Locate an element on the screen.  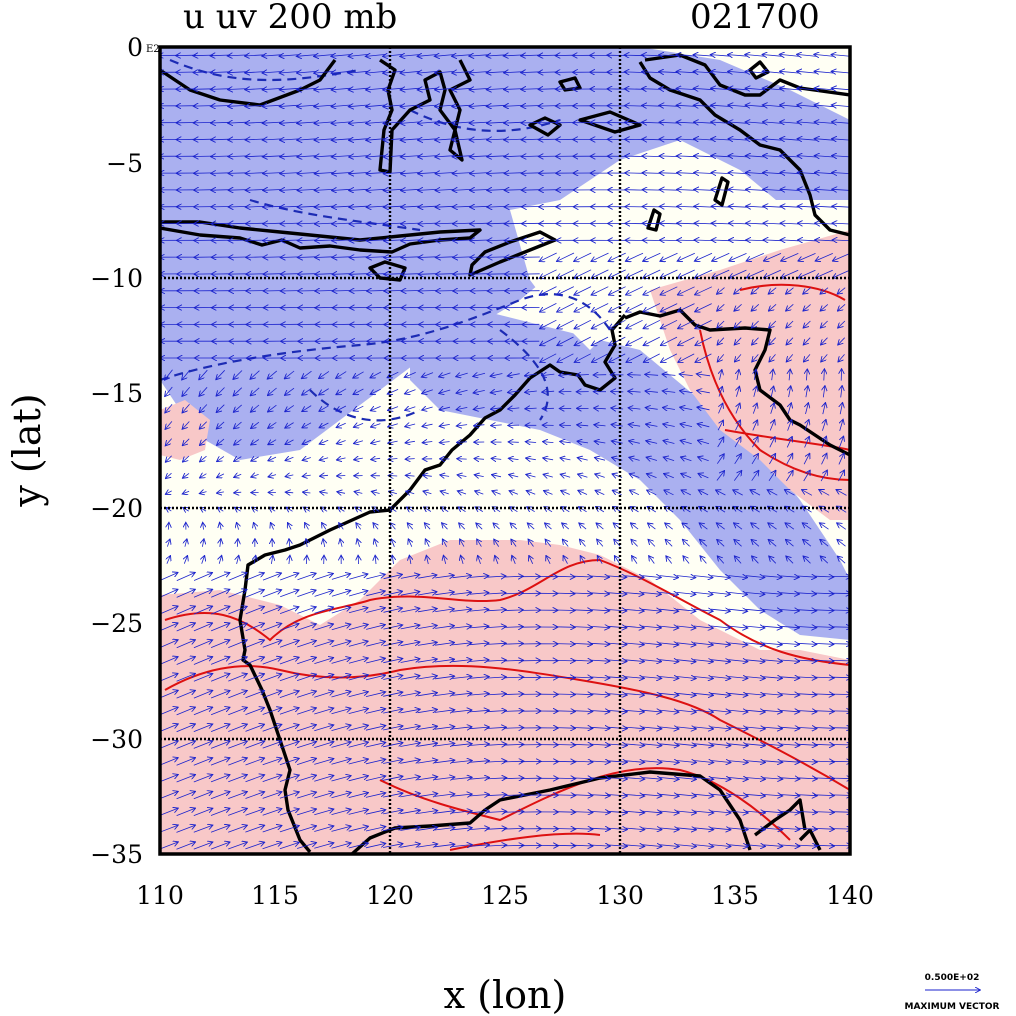
y-tick-20: −20 is located at coordinates (116, 508).